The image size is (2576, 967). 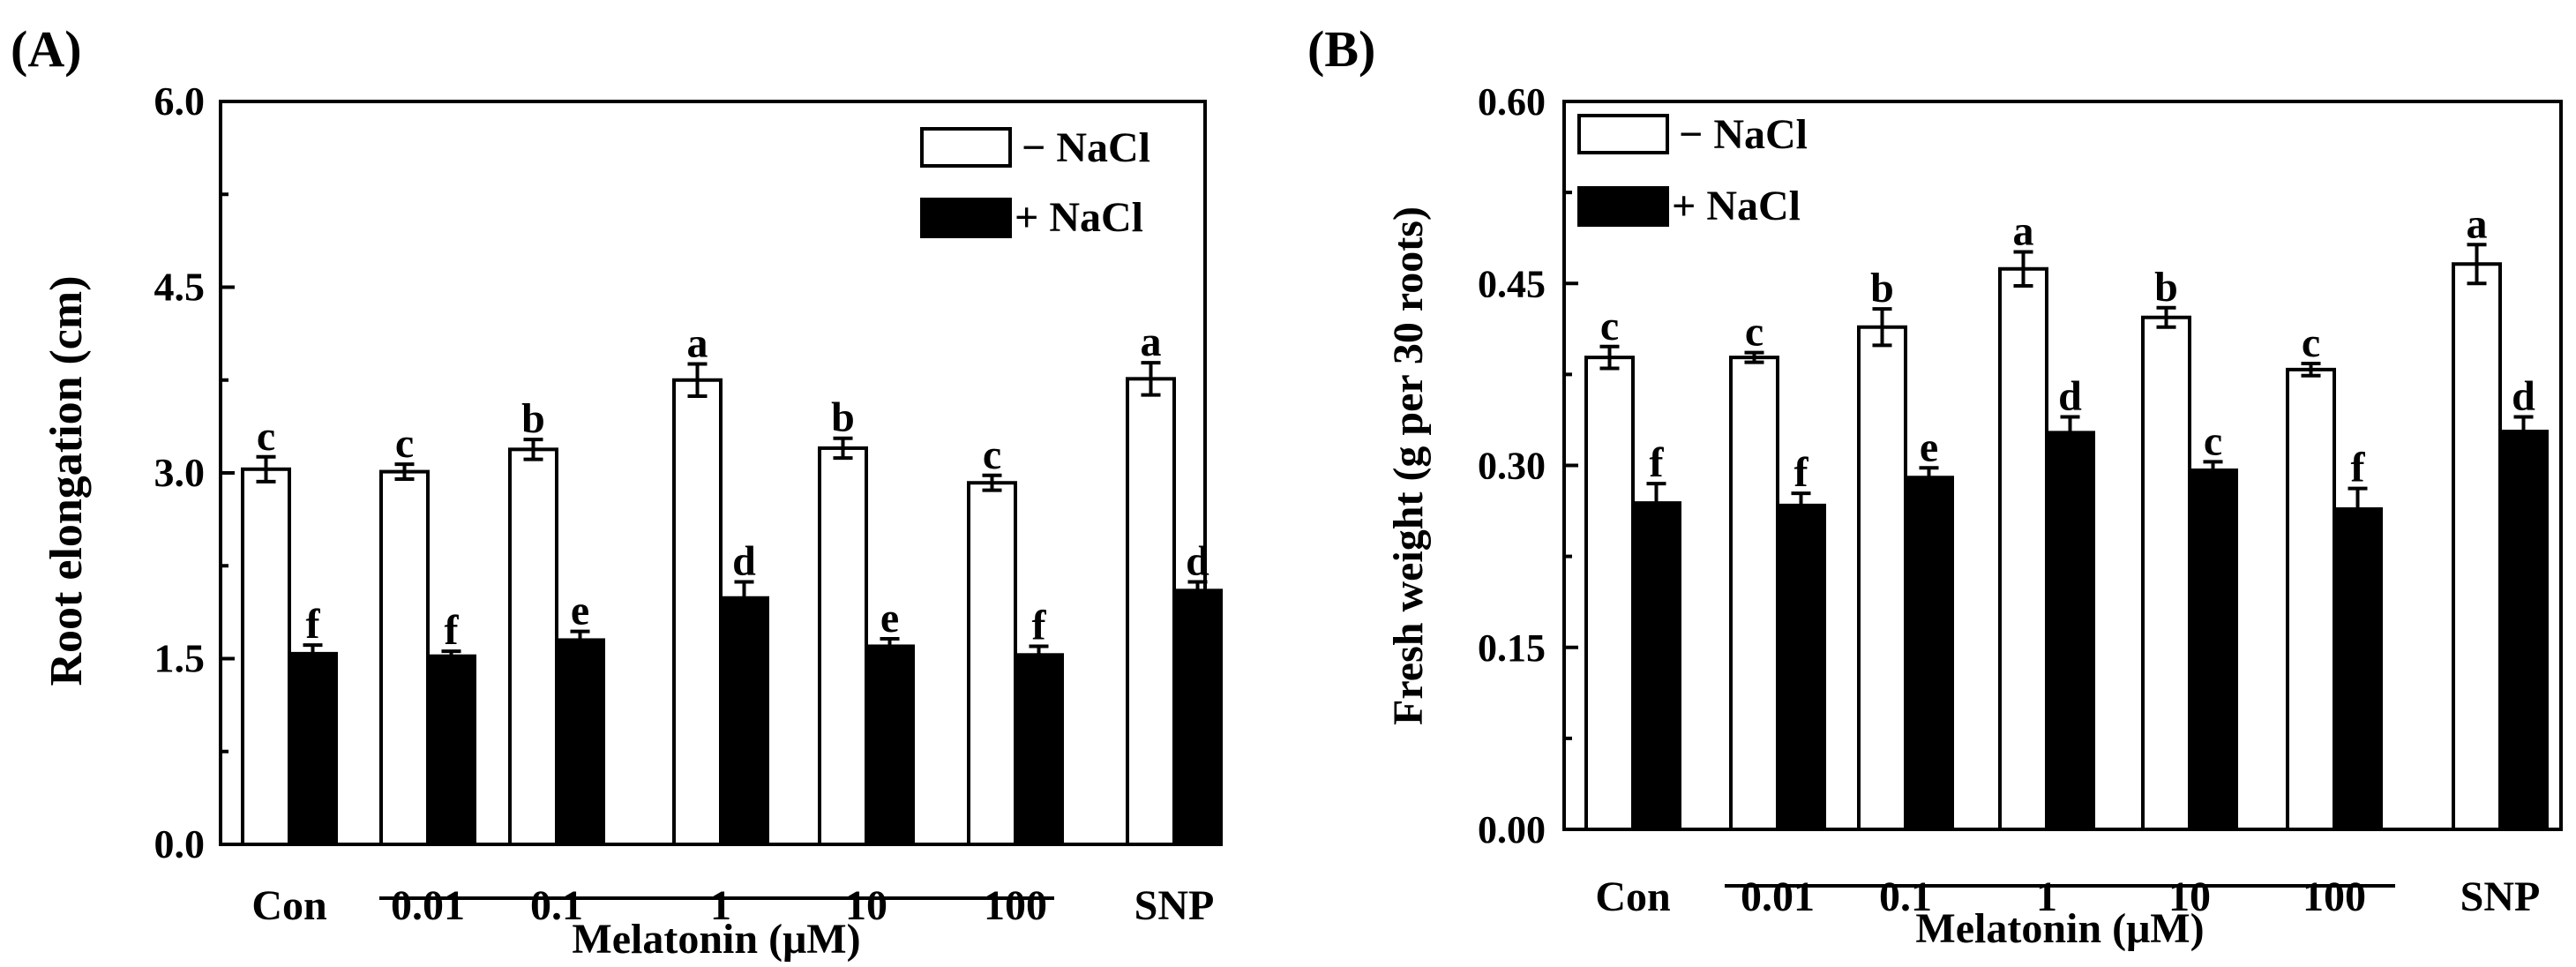 What do you see at coordinates (966, 218) in the screenshot?
I see `panel-a-legend-swatch-plus` at bounding box center [966, 218].